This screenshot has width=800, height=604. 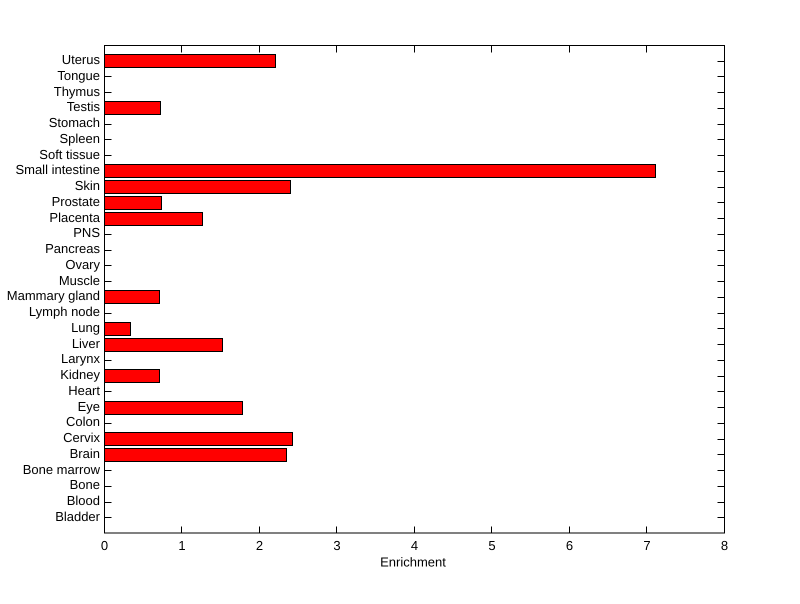 What do you see at coordinates (74, 217) in the screenshot?
I see `svg-text: Placenta` at bounding box center [74, 217].